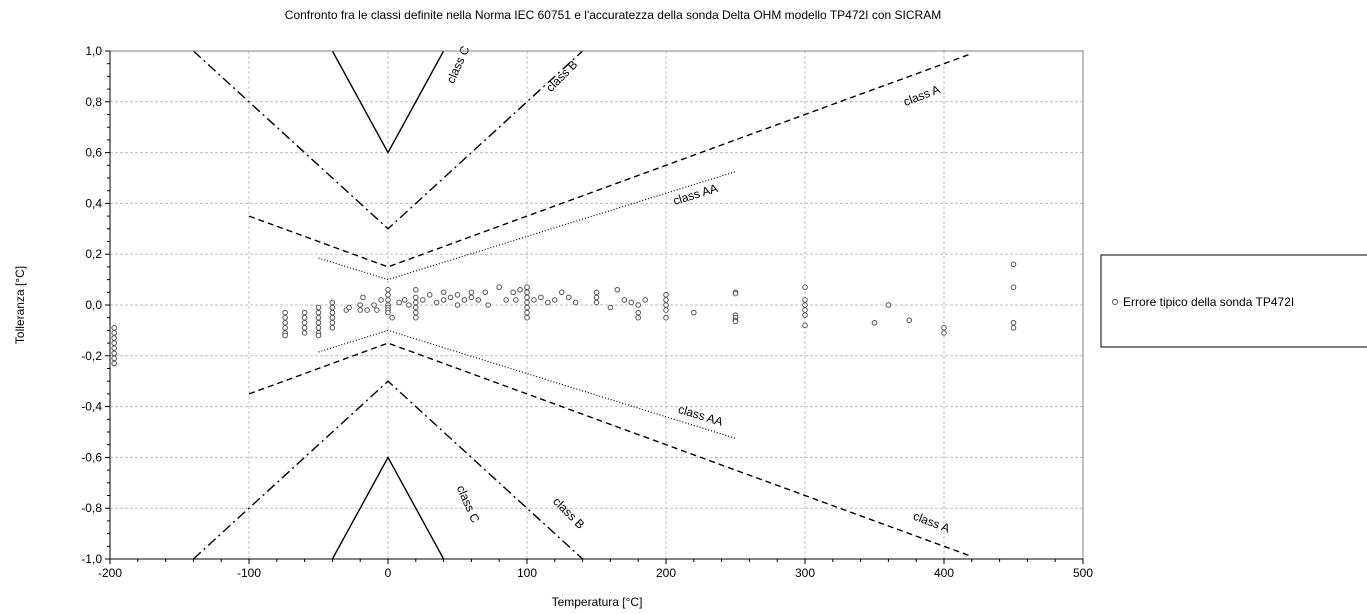  What do you see at coordinates (388, 573) in the screenshot?
I see `x-tick-label: 0` at bounding box center [388, 573].